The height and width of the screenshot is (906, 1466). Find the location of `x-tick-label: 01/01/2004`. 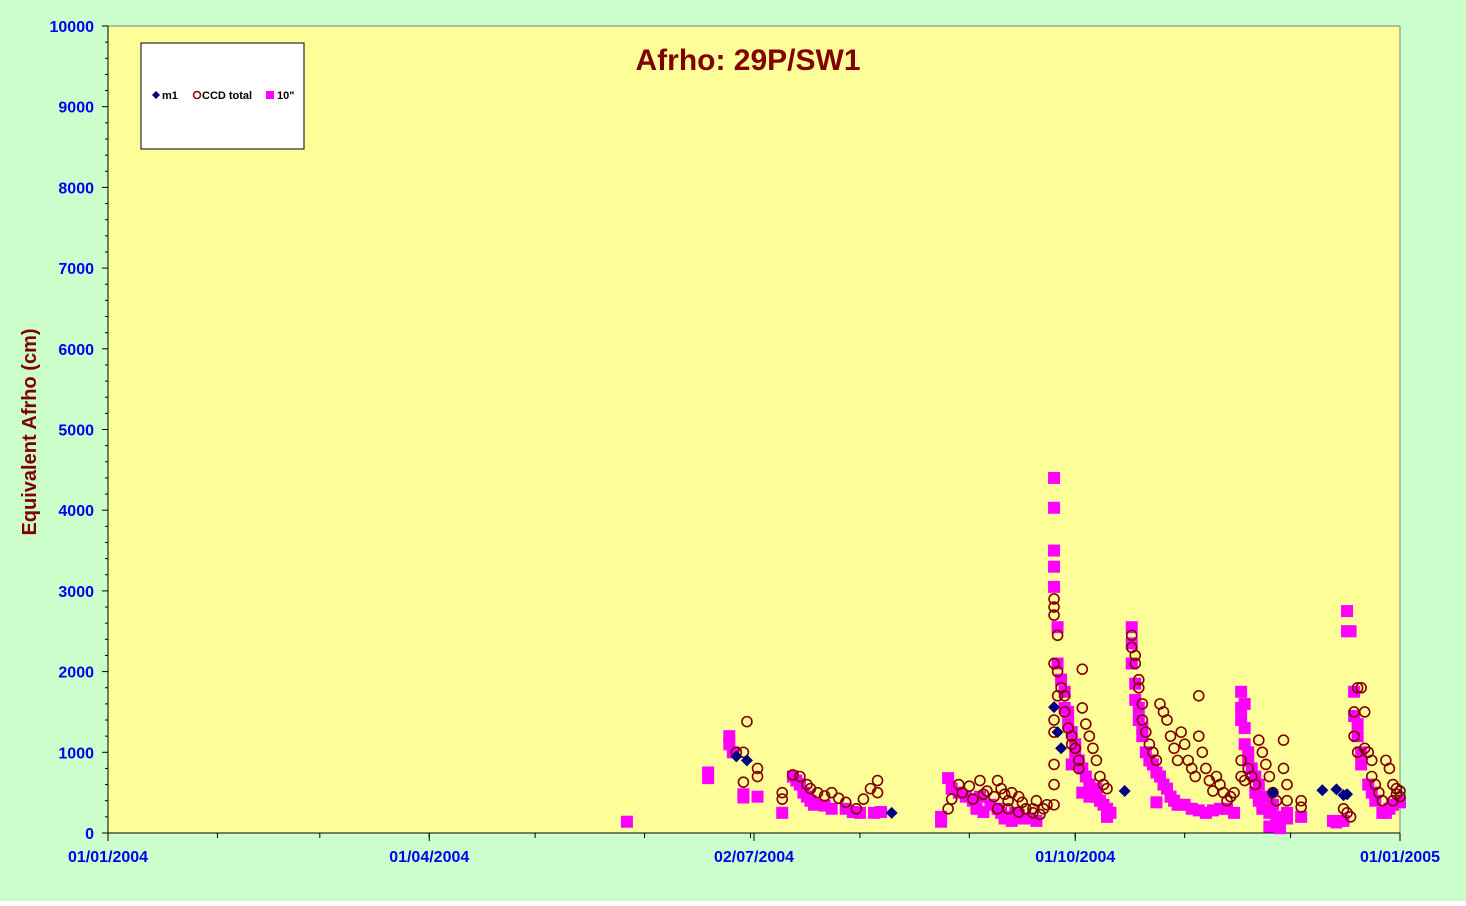

x-tick-label: 01/01/2004 is located at coordinates (108, 857).